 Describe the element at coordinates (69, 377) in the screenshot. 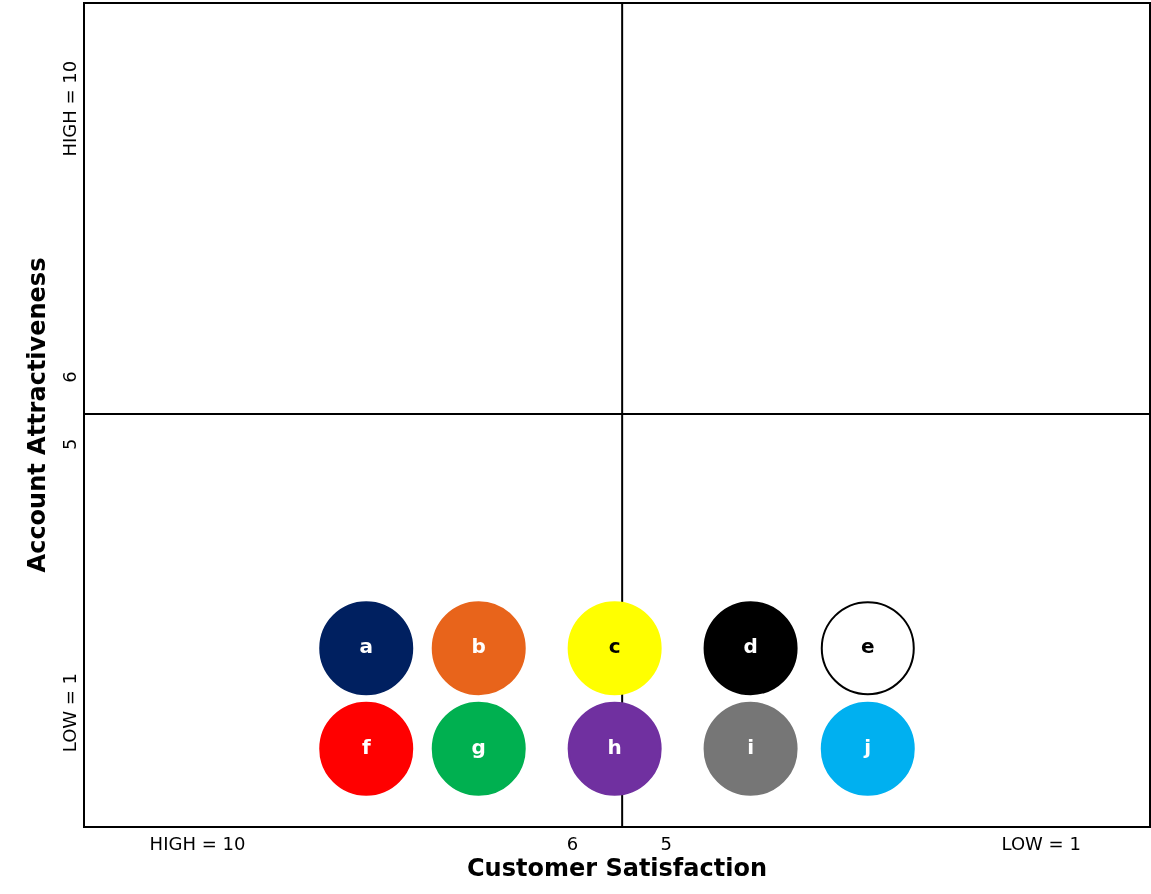

I see `y-tick-label: 6` at that location.